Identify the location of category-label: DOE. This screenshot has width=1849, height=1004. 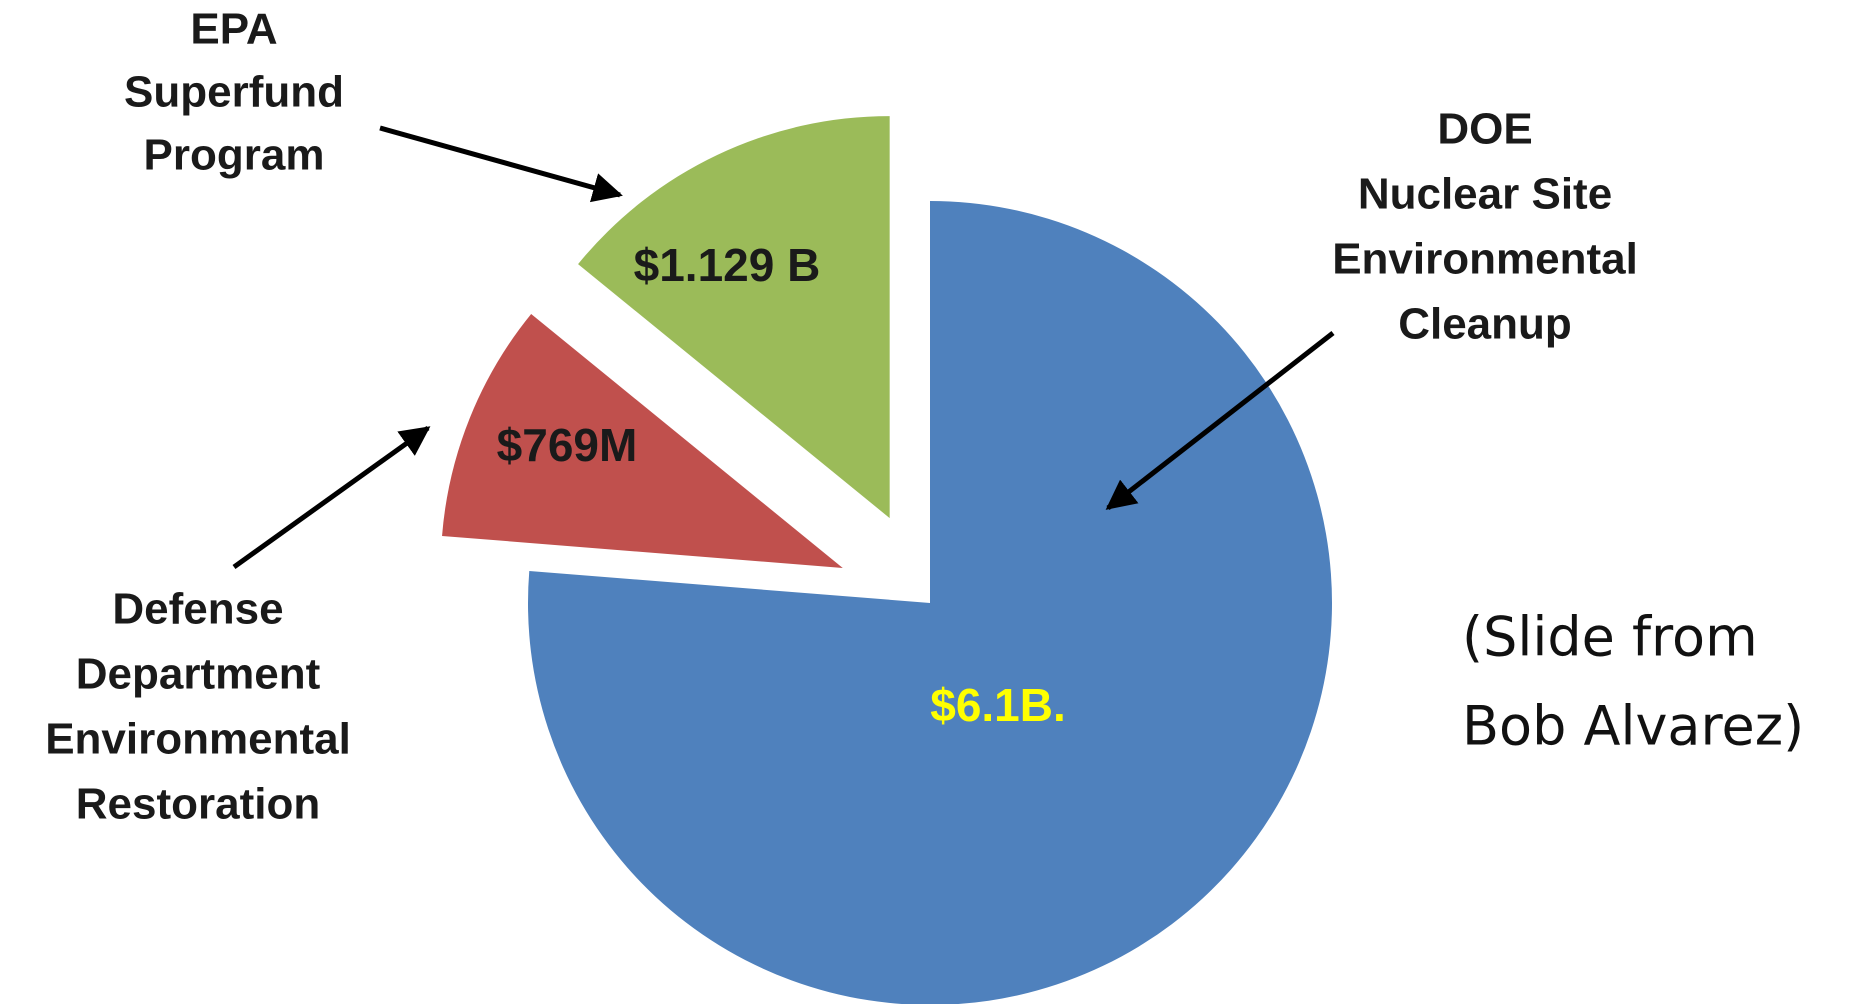
(1484, 129).